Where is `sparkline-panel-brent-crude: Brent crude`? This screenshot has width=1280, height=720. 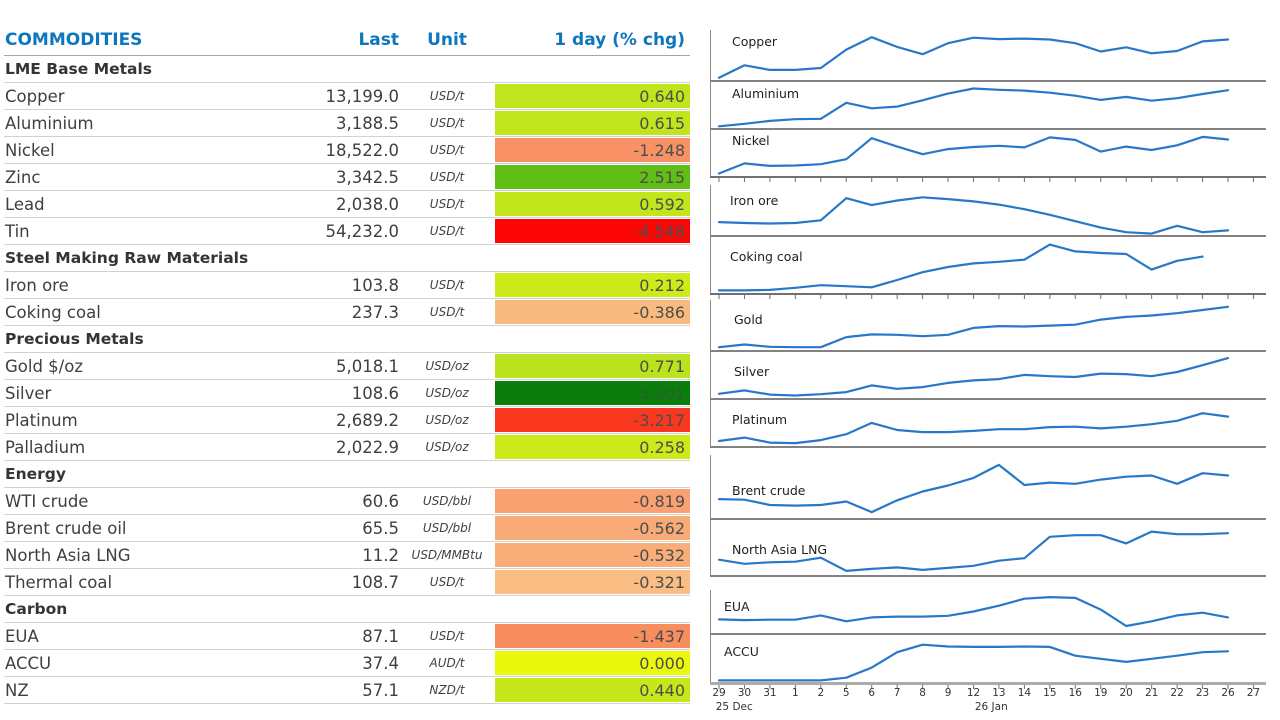 sparkline-panel-brent-crude: Brent crude is located at coordinates (988, 487).